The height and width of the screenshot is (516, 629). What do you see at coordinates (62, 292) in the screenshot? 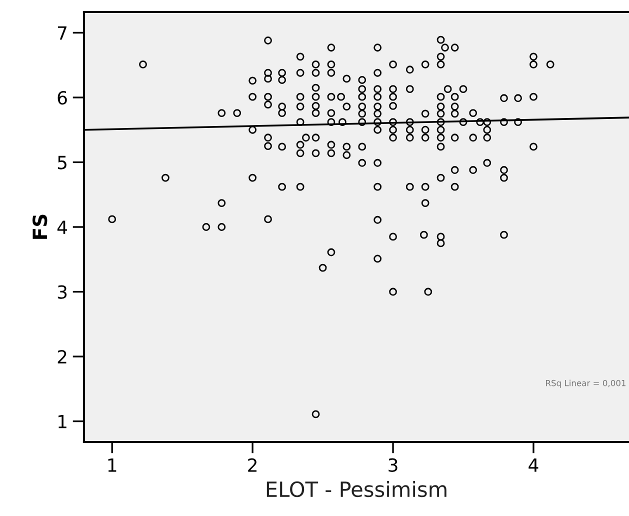
I see `y-tick-label: 3` at bounding box center [62, 292].